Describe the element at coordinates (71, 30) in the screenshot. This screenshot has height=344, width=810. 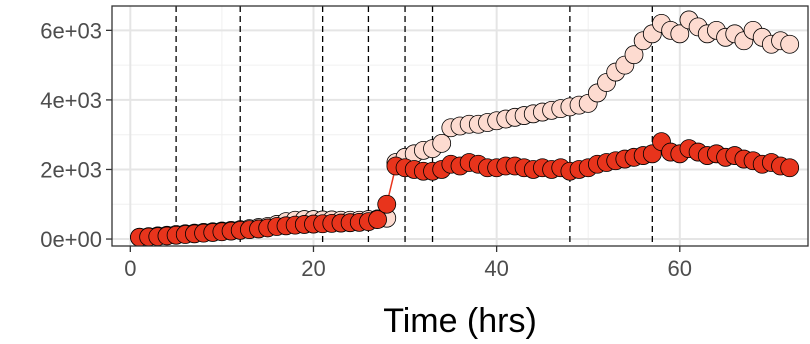
I see `y-tick-label: 6e+03` at that location.